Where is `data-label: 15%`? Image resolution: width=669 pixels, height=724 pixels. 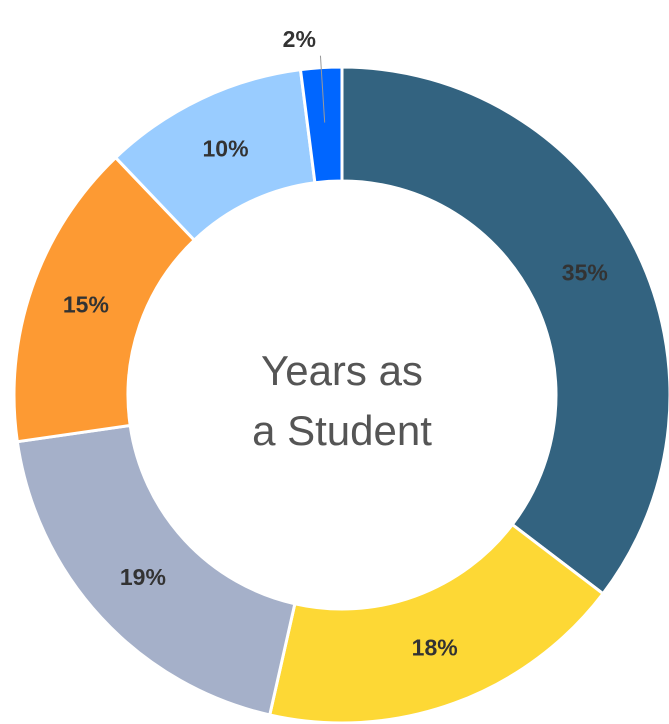 data-label: 15% is located at coordinates (86, 304).